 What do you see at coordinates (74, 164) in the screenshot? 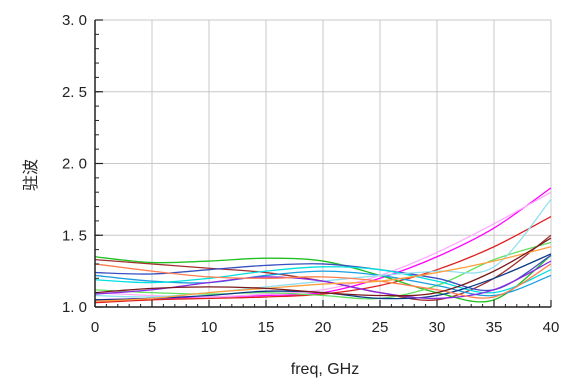
I see `y-tick-label: 2. 0` at bounding box center [74, 164].